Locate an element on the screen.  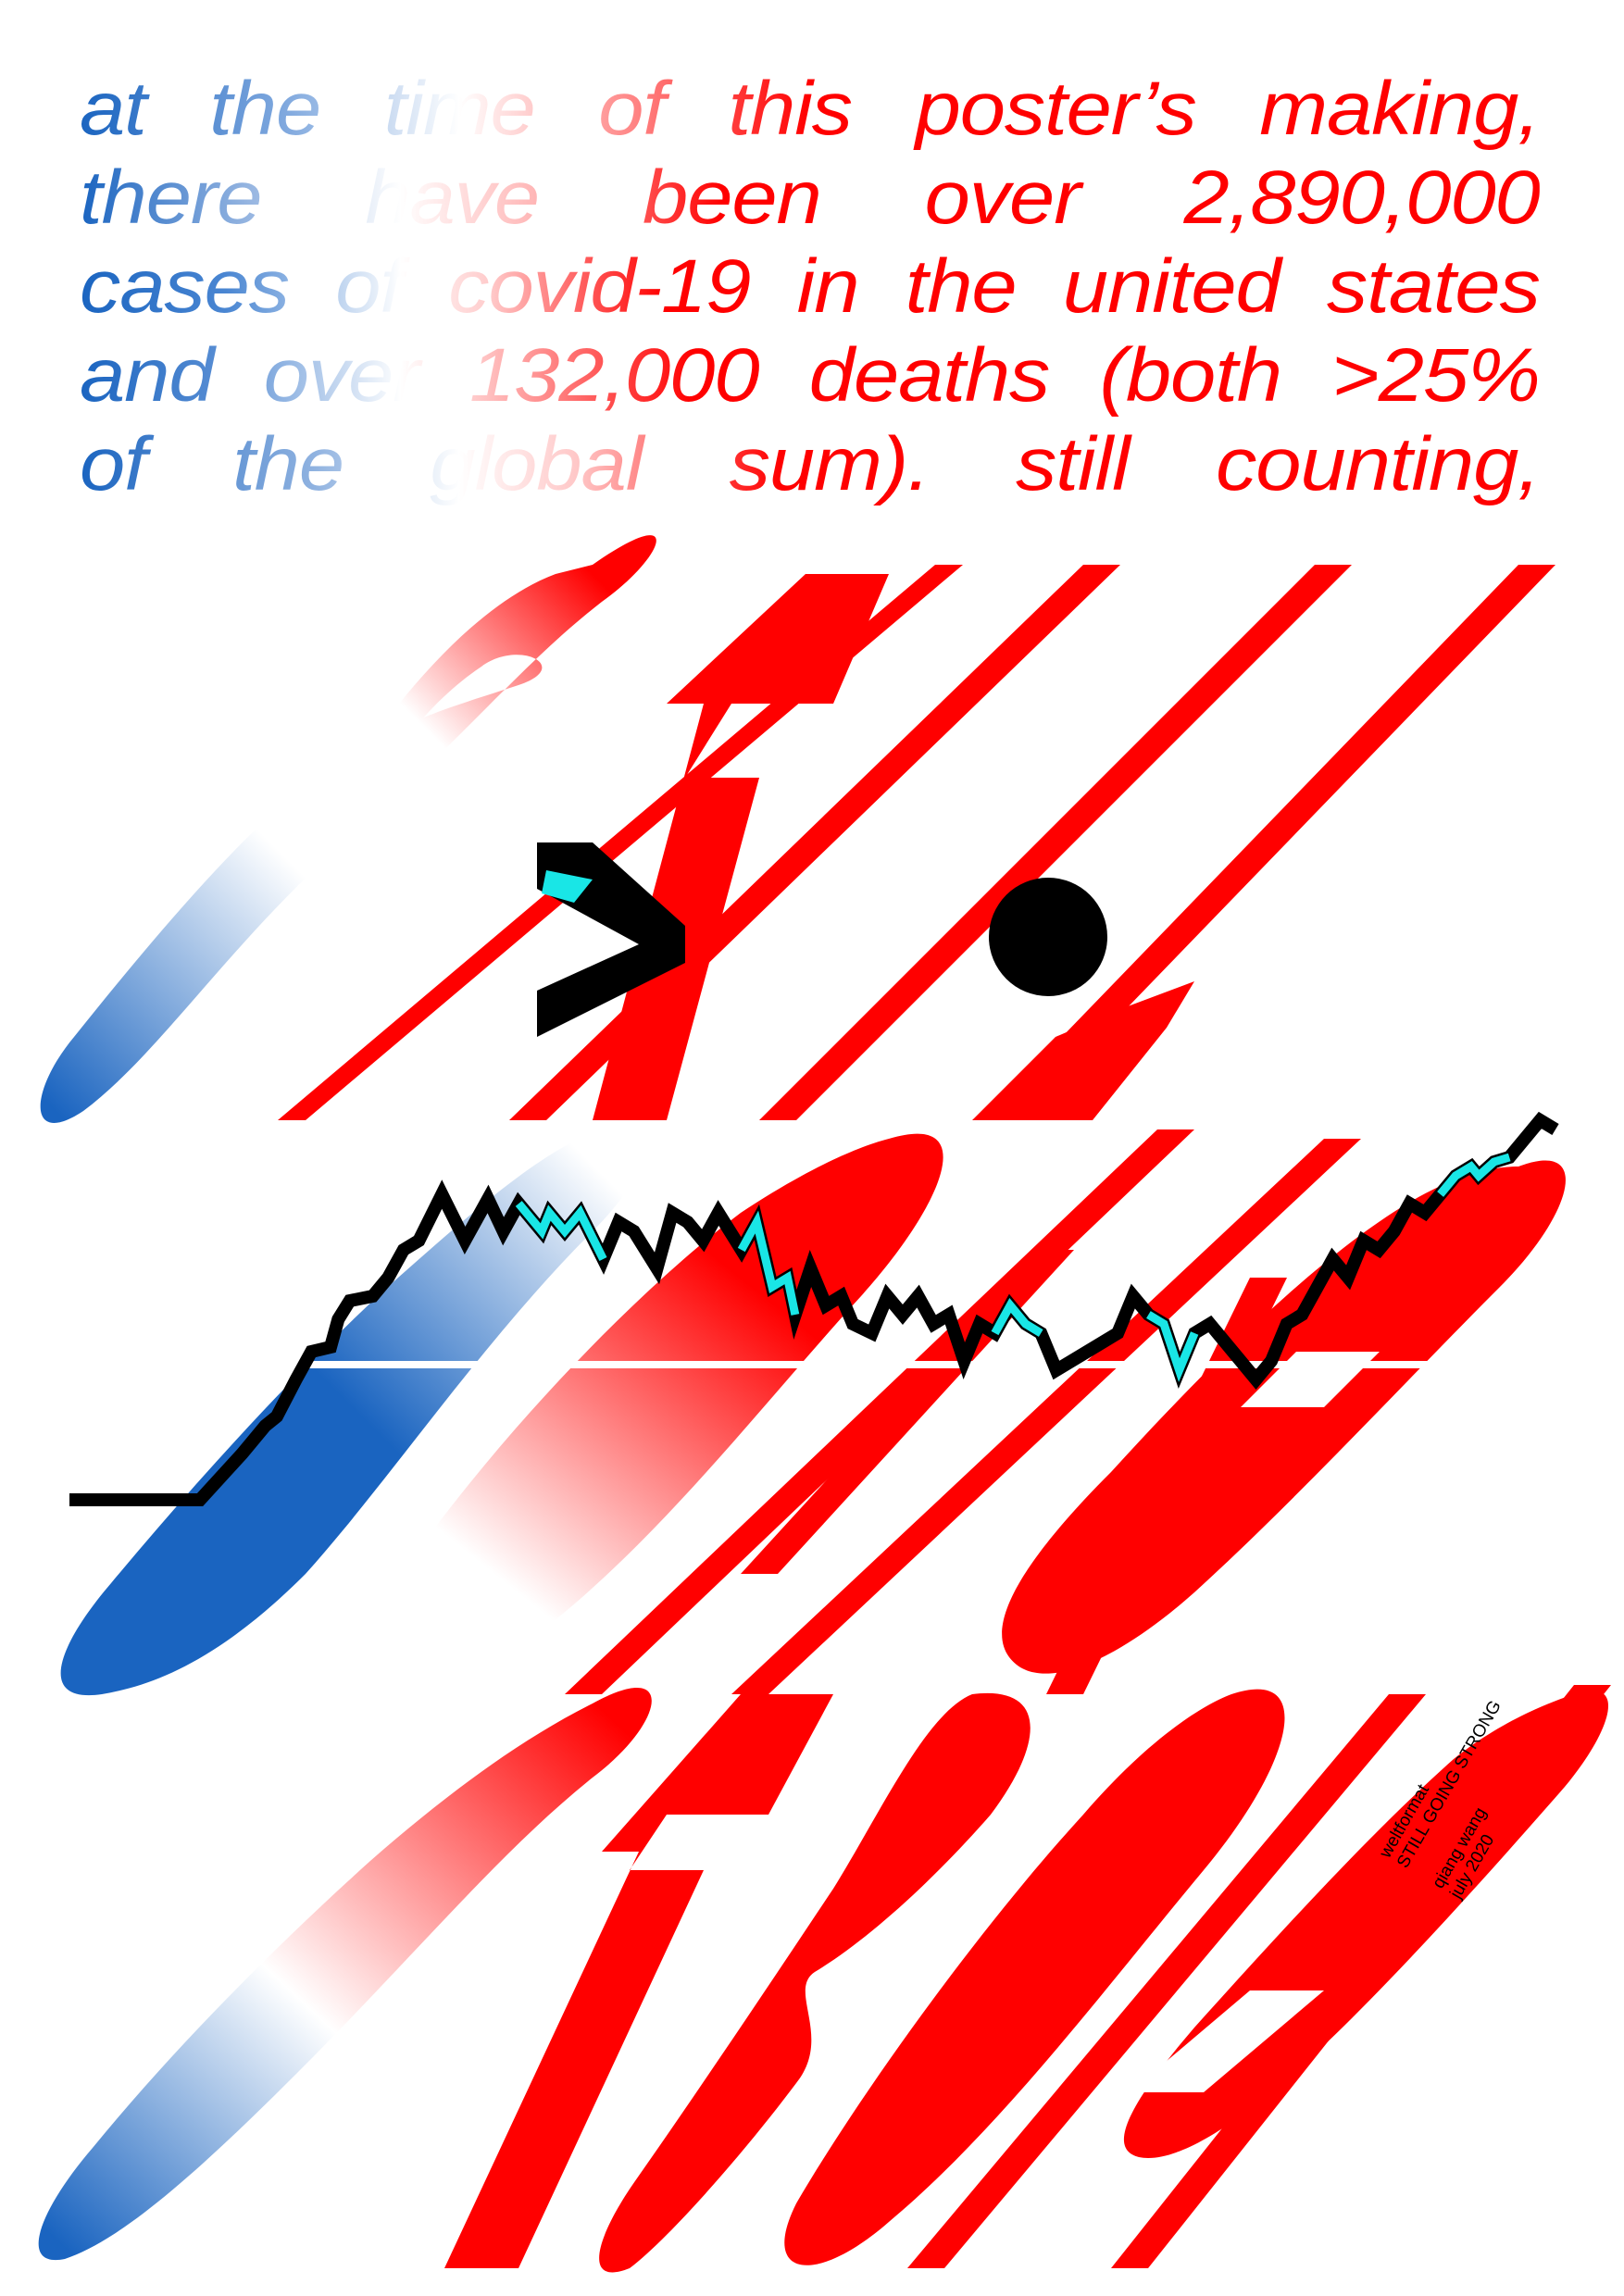
letter-s-stroke is located at coordinates (620, 842).